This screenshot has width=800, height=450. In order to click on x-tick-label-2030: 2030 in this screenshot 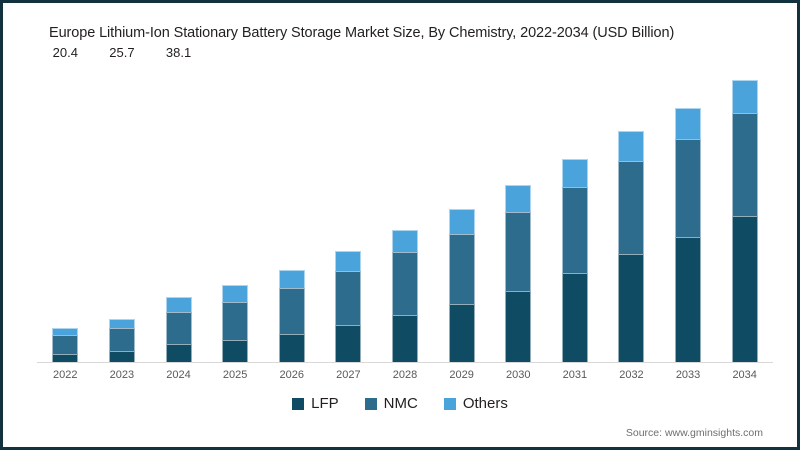, I will do `click(518, 375)`.